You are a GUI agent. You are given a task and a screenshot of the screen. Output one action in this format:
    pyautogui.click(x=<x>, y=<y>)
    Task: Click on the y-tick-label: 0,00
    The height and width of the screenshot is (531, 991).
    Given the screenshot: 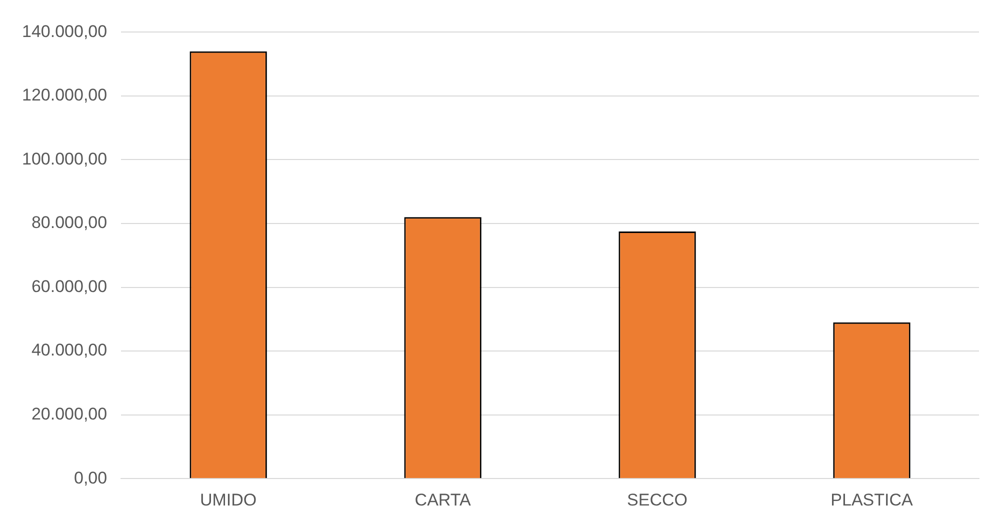 What is the action you would take?
    pyautogui.click(x=91, y=478)
    